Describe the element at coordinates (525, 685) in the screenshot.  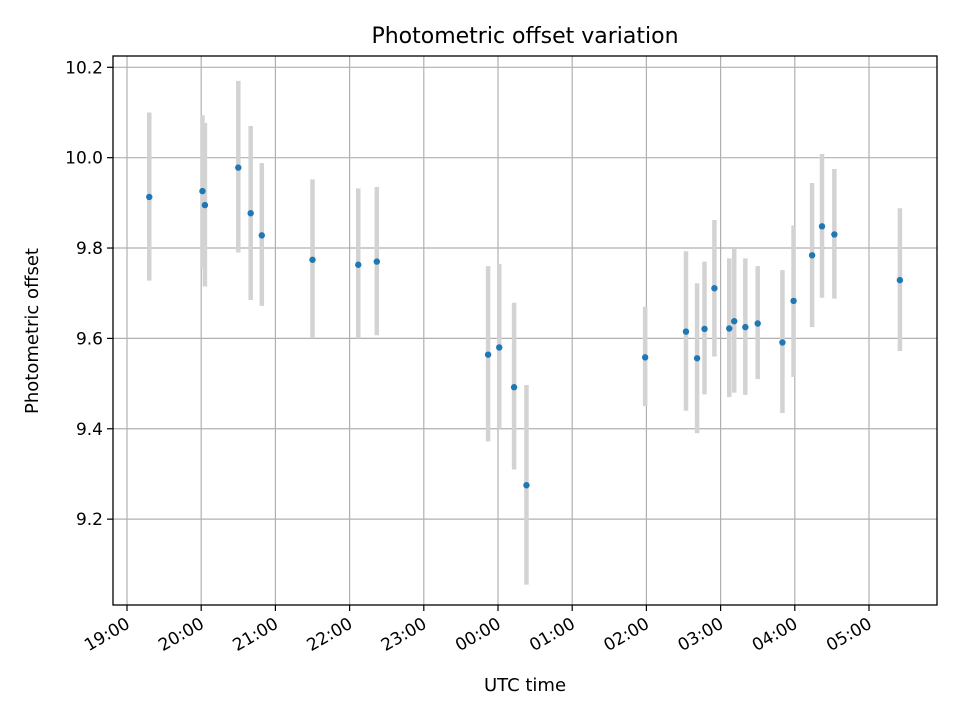
I see `x-axis-label: UTC time` at that location.